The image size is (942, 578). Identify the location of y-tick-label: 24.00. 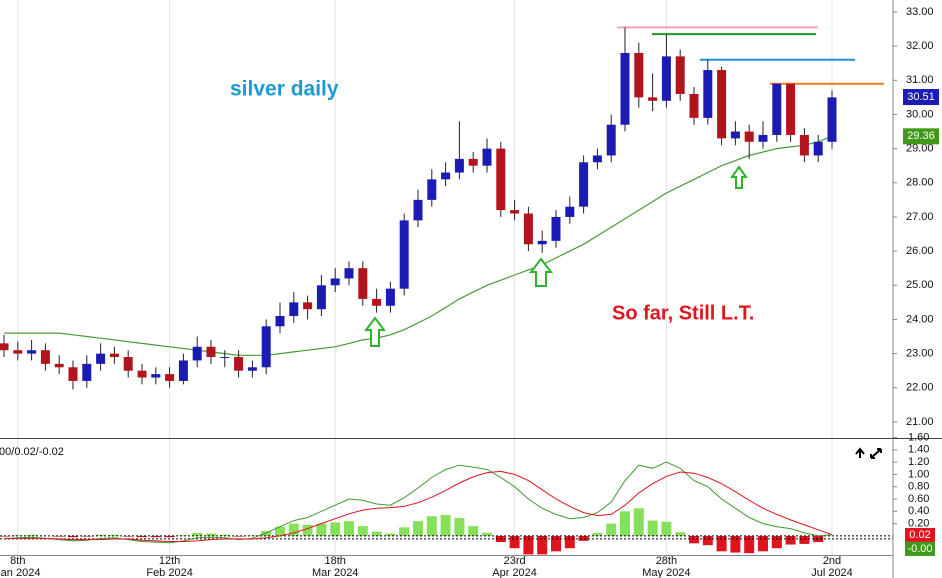
(920, 319).